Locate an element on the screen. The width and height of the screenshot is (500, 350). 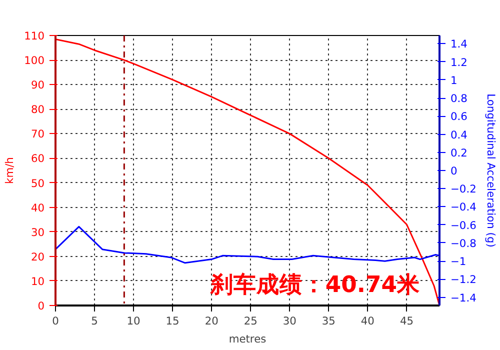
y2-tick-label: −0.4 is located at coordinates (463, 207).